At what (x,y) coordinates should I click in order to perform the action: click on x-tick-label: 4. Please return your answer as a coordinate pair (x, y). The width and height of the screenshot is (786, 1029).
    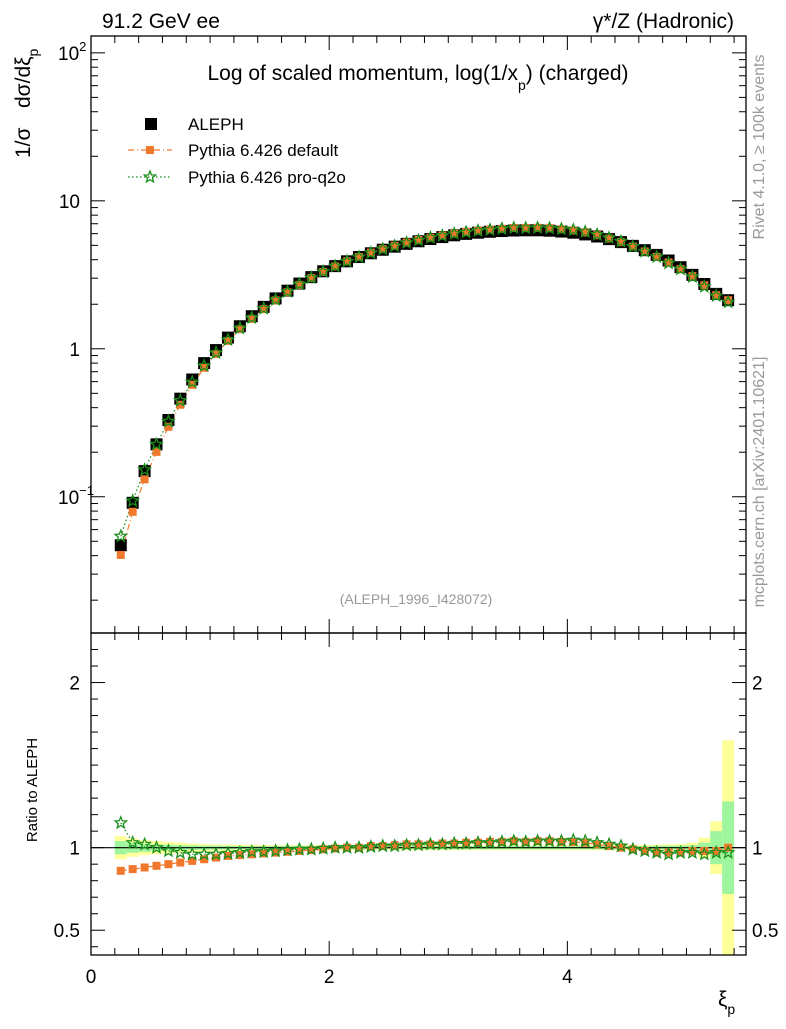
    Looking at the image, I should click on (567, 977).